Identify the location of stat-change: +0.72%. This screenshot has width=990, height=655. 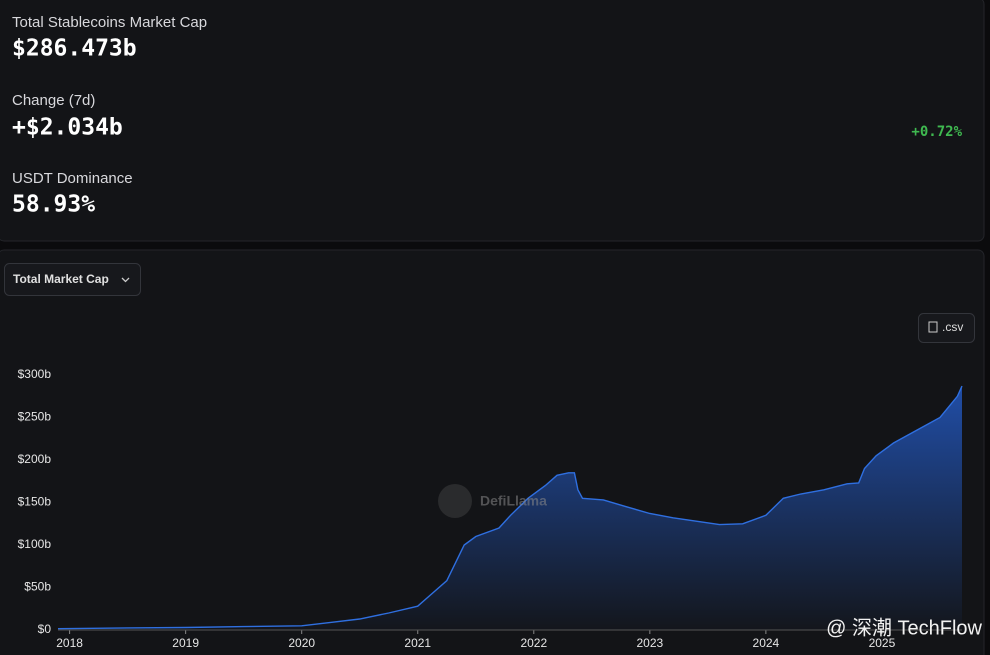
(936, 132).